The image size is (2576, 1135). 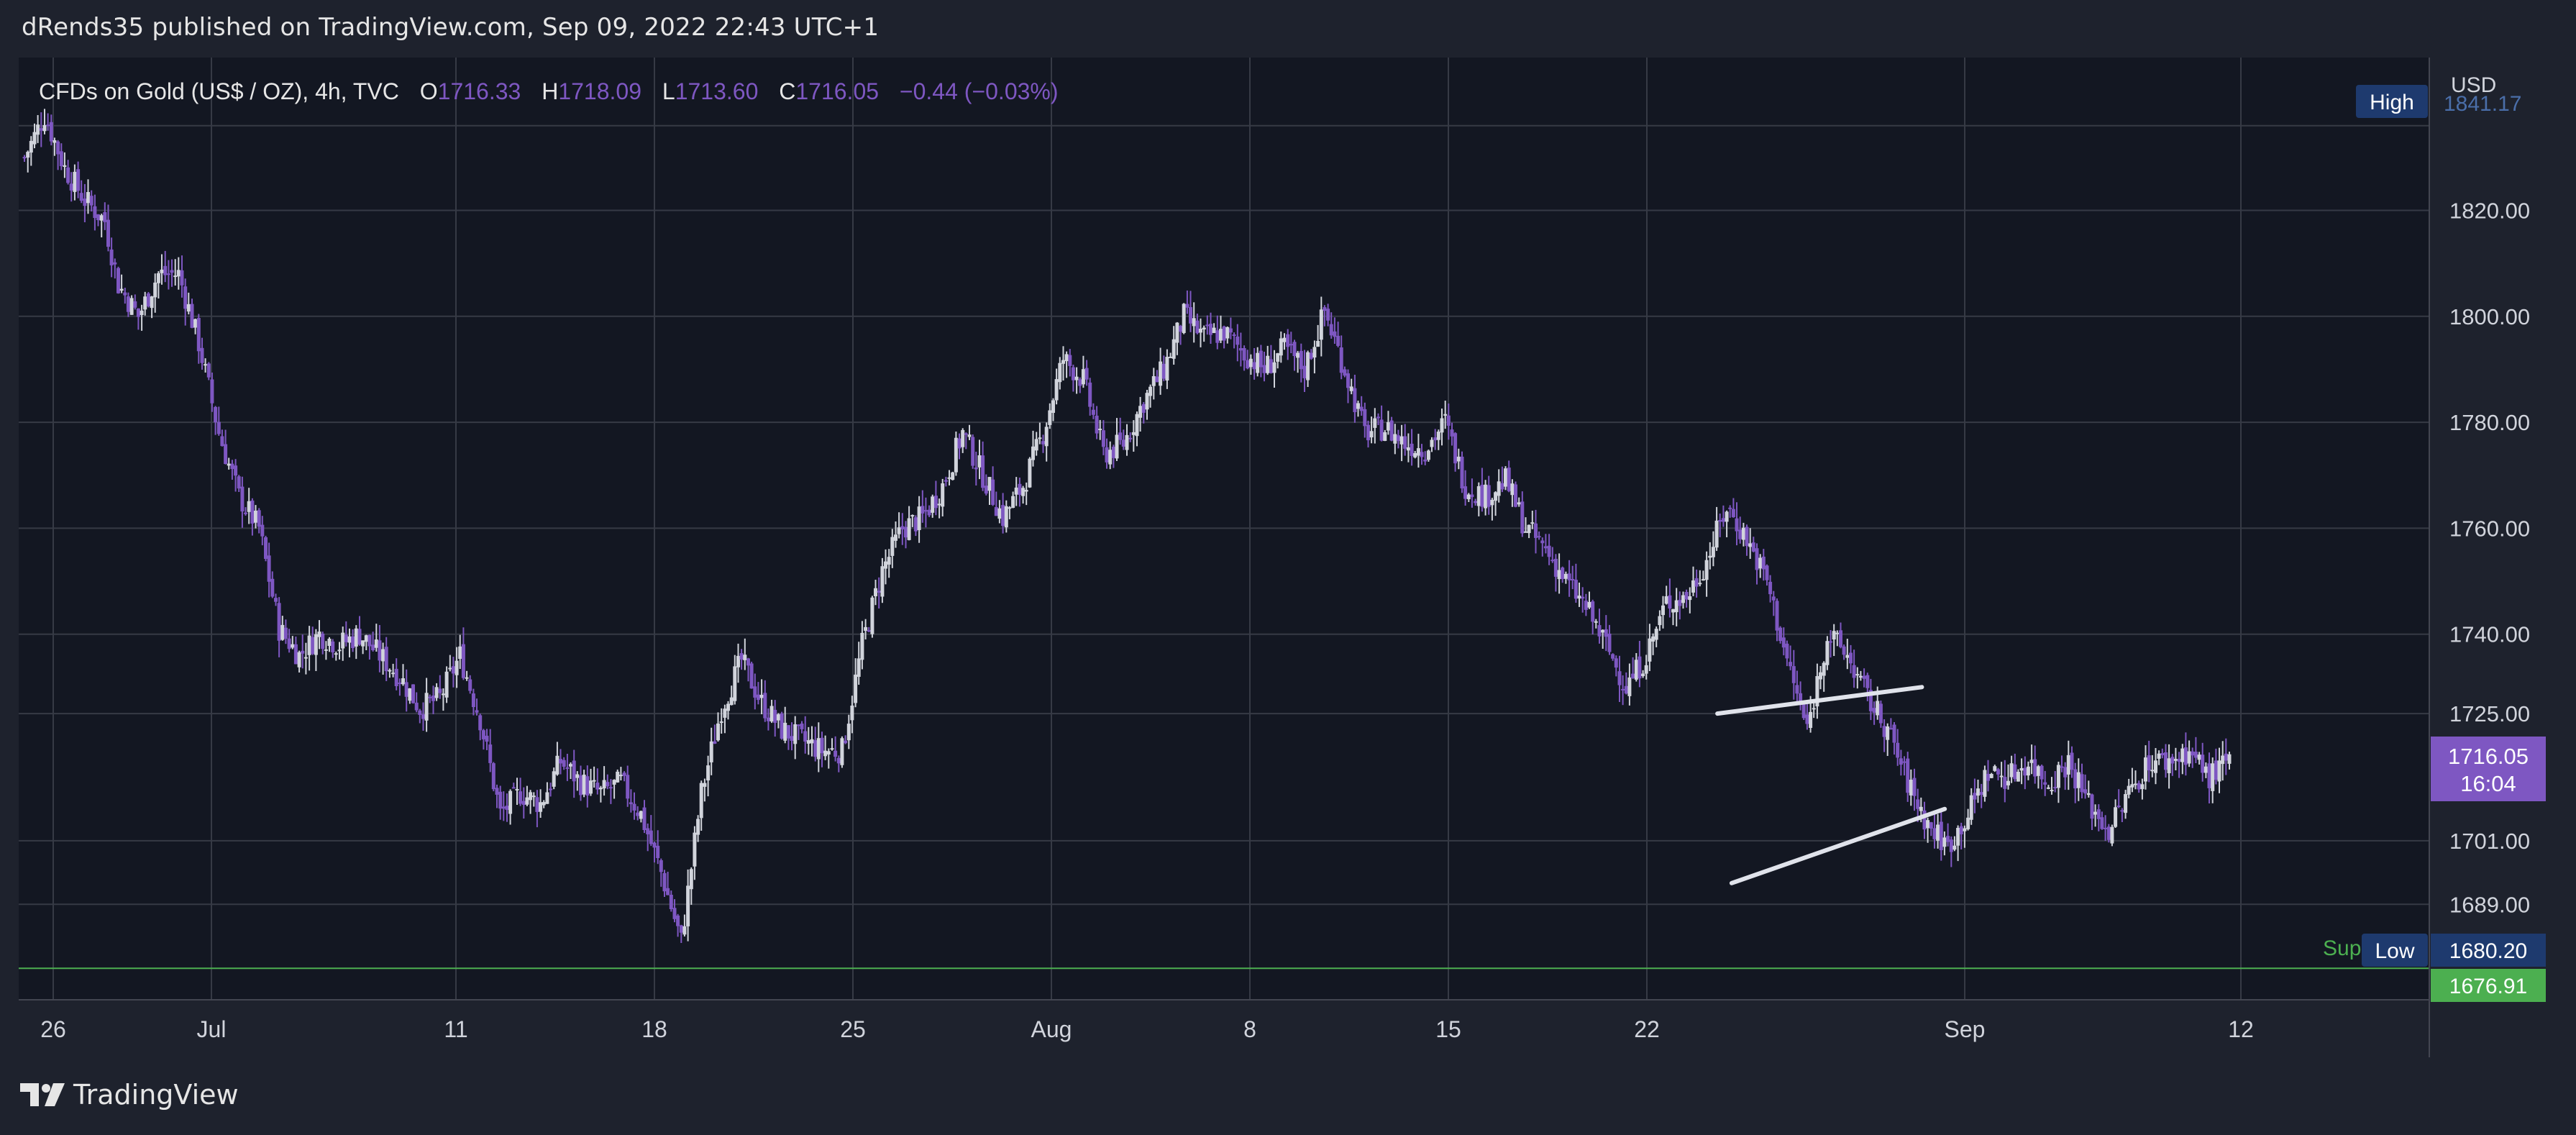 I want to click on legend-high: 1718.09, so click(x=599, y=91).